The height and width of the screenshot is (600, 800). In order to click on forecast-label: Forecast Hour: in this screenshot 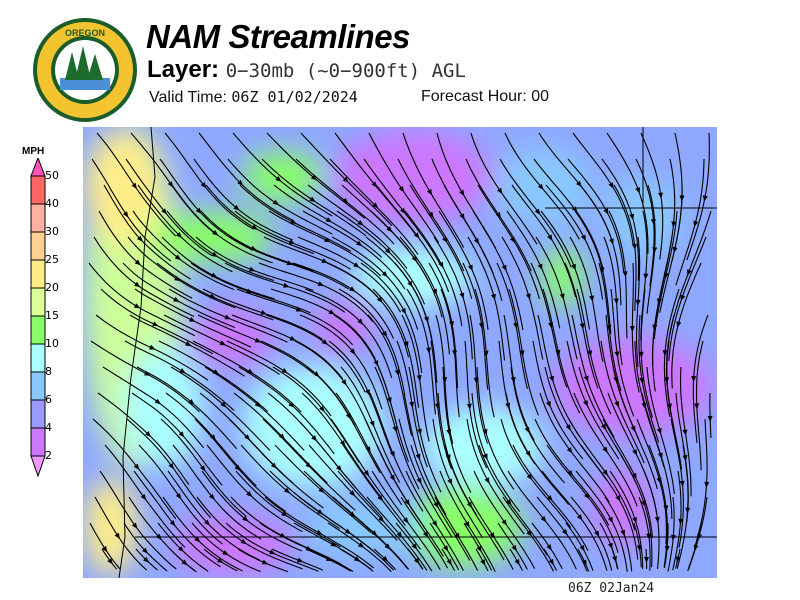, I will do `click(474, 96)`.